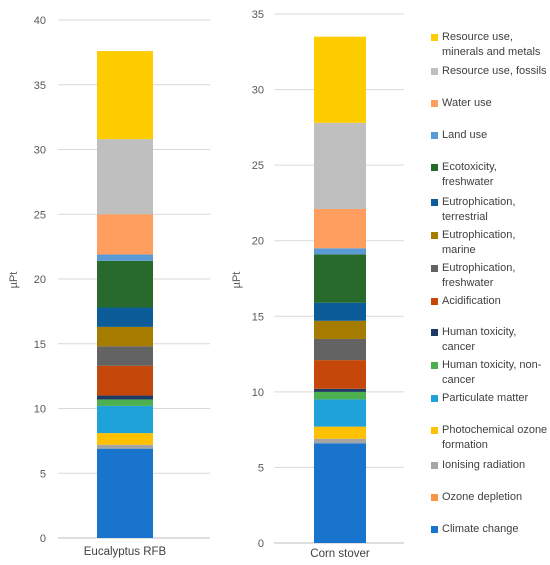 Image resolution: width=550 pixels, height=565 pixels. Describe the element at coordinates (492, 365) in the screenshot. I see `legend-label-line: Human toxicity, non-` at that location.